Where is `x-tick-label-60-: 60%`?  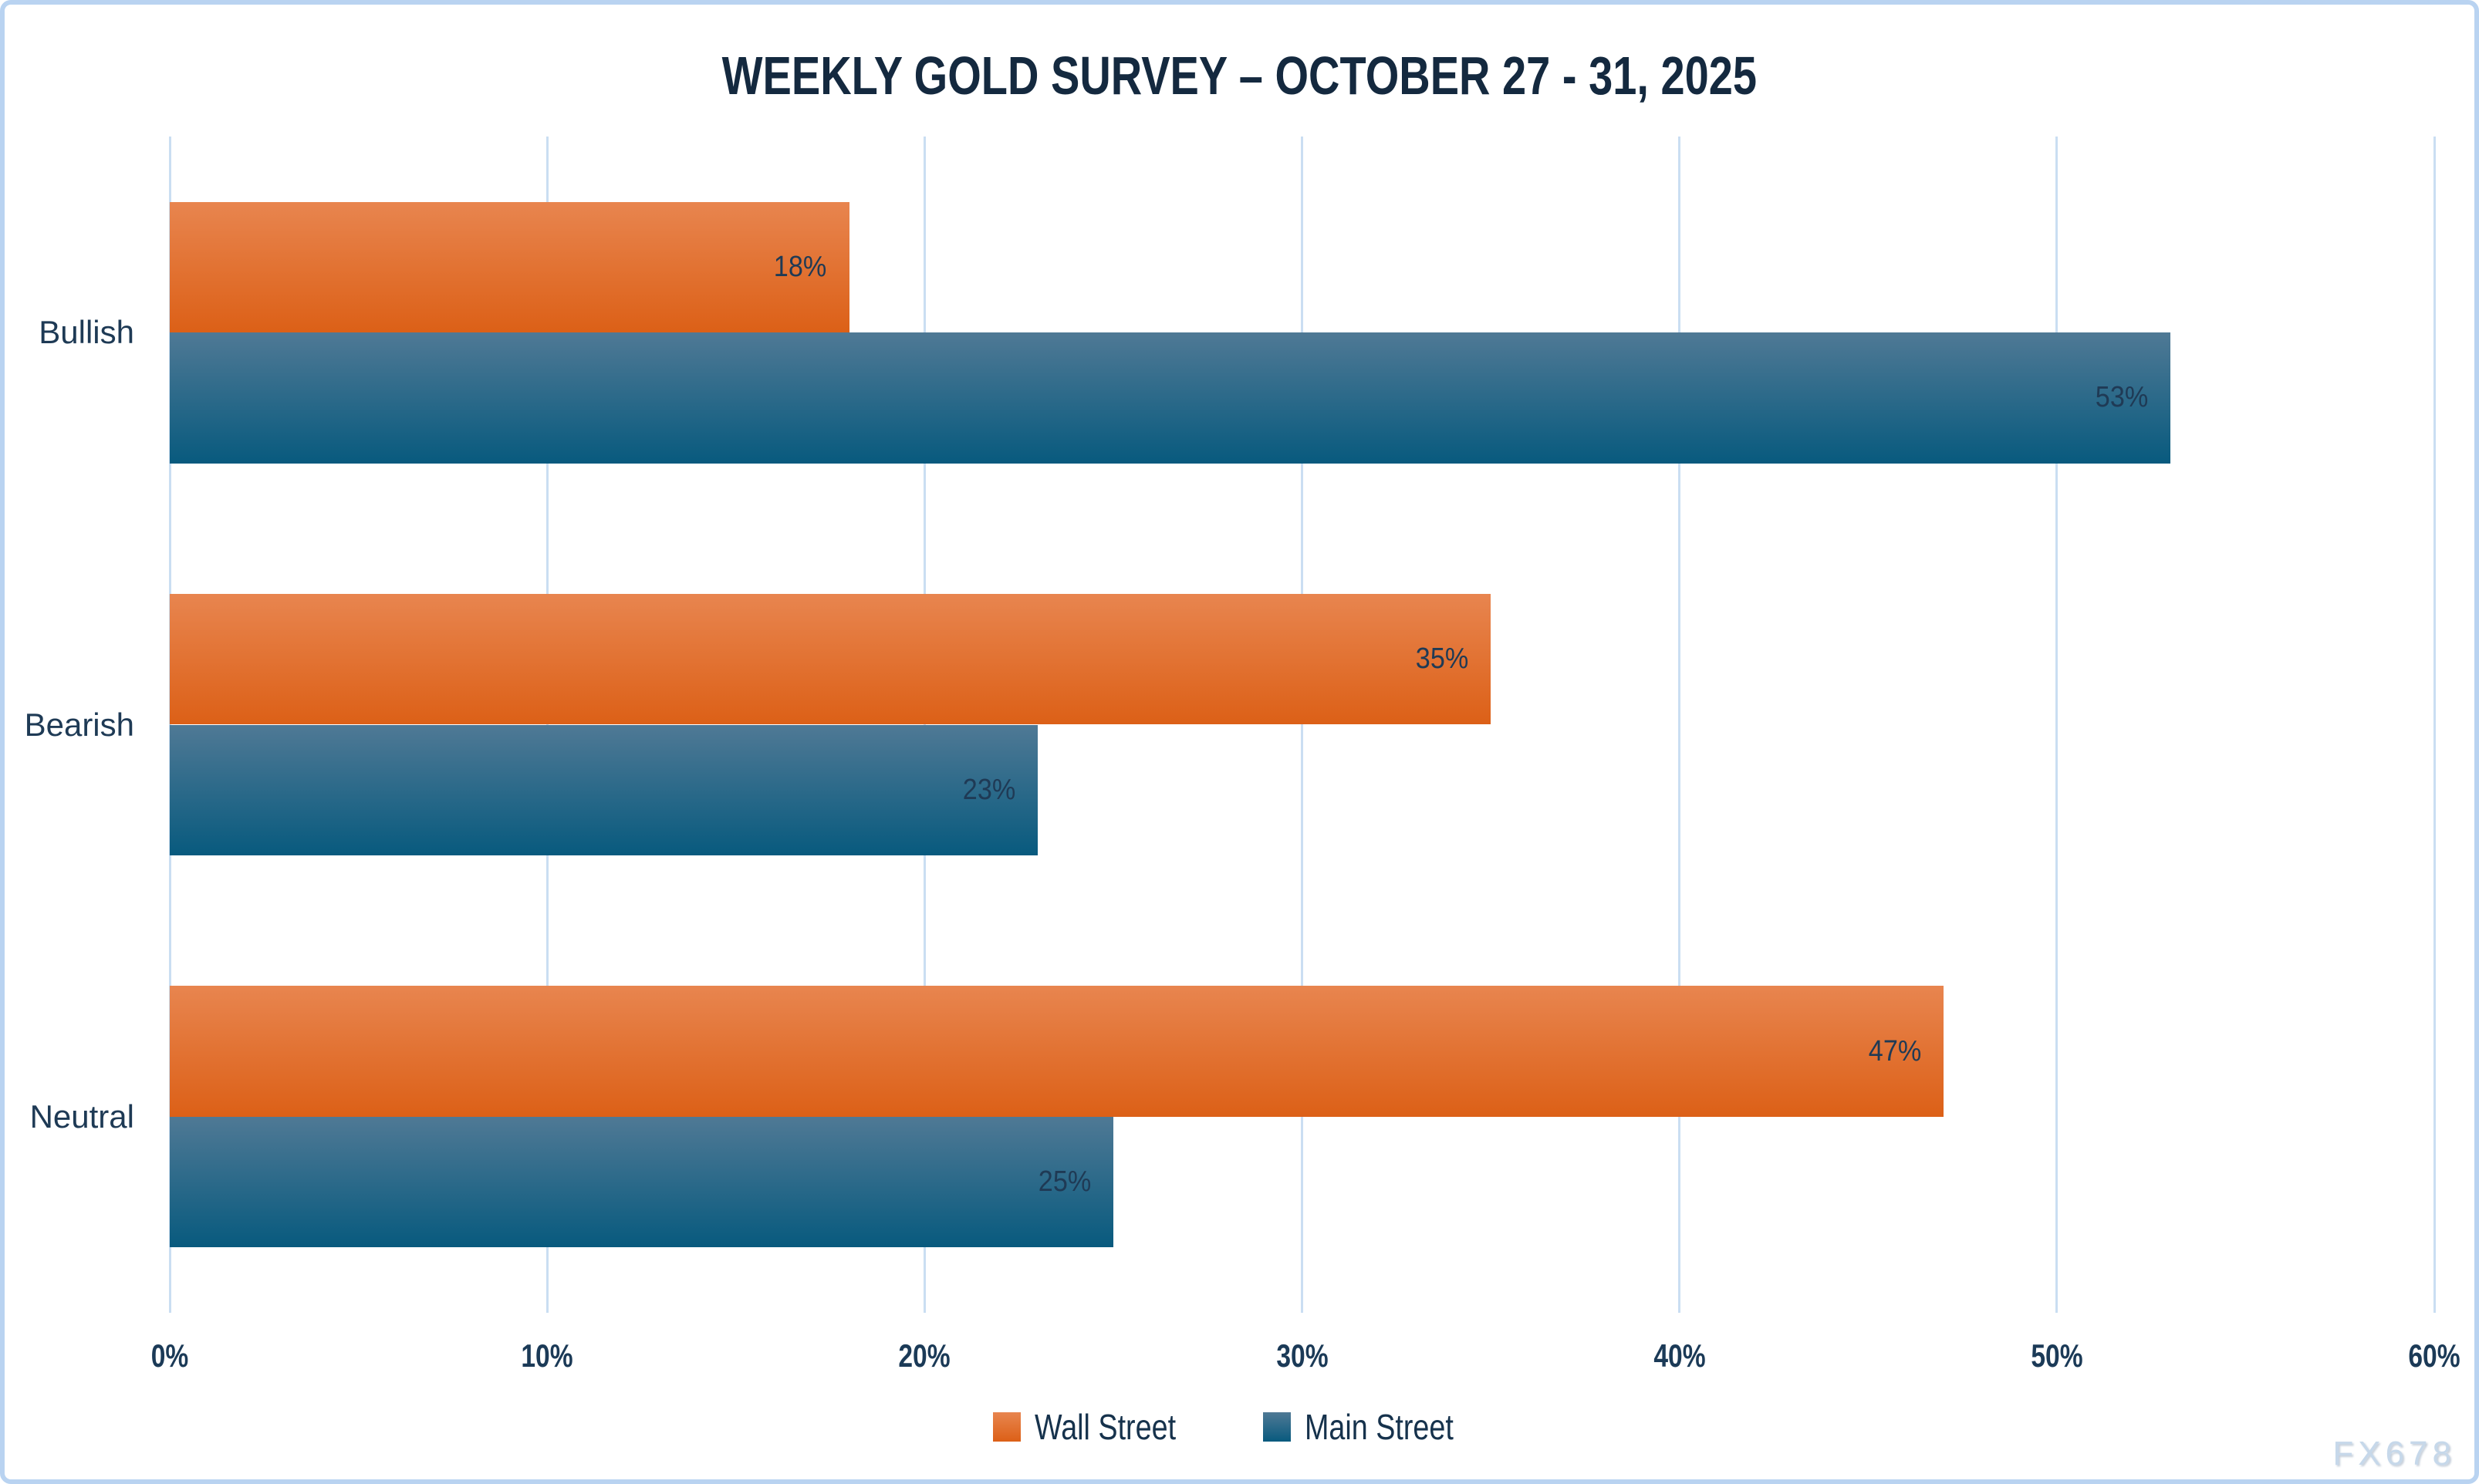 x-tick-label-60-: 60% is located at coordinates (2434, 1356).